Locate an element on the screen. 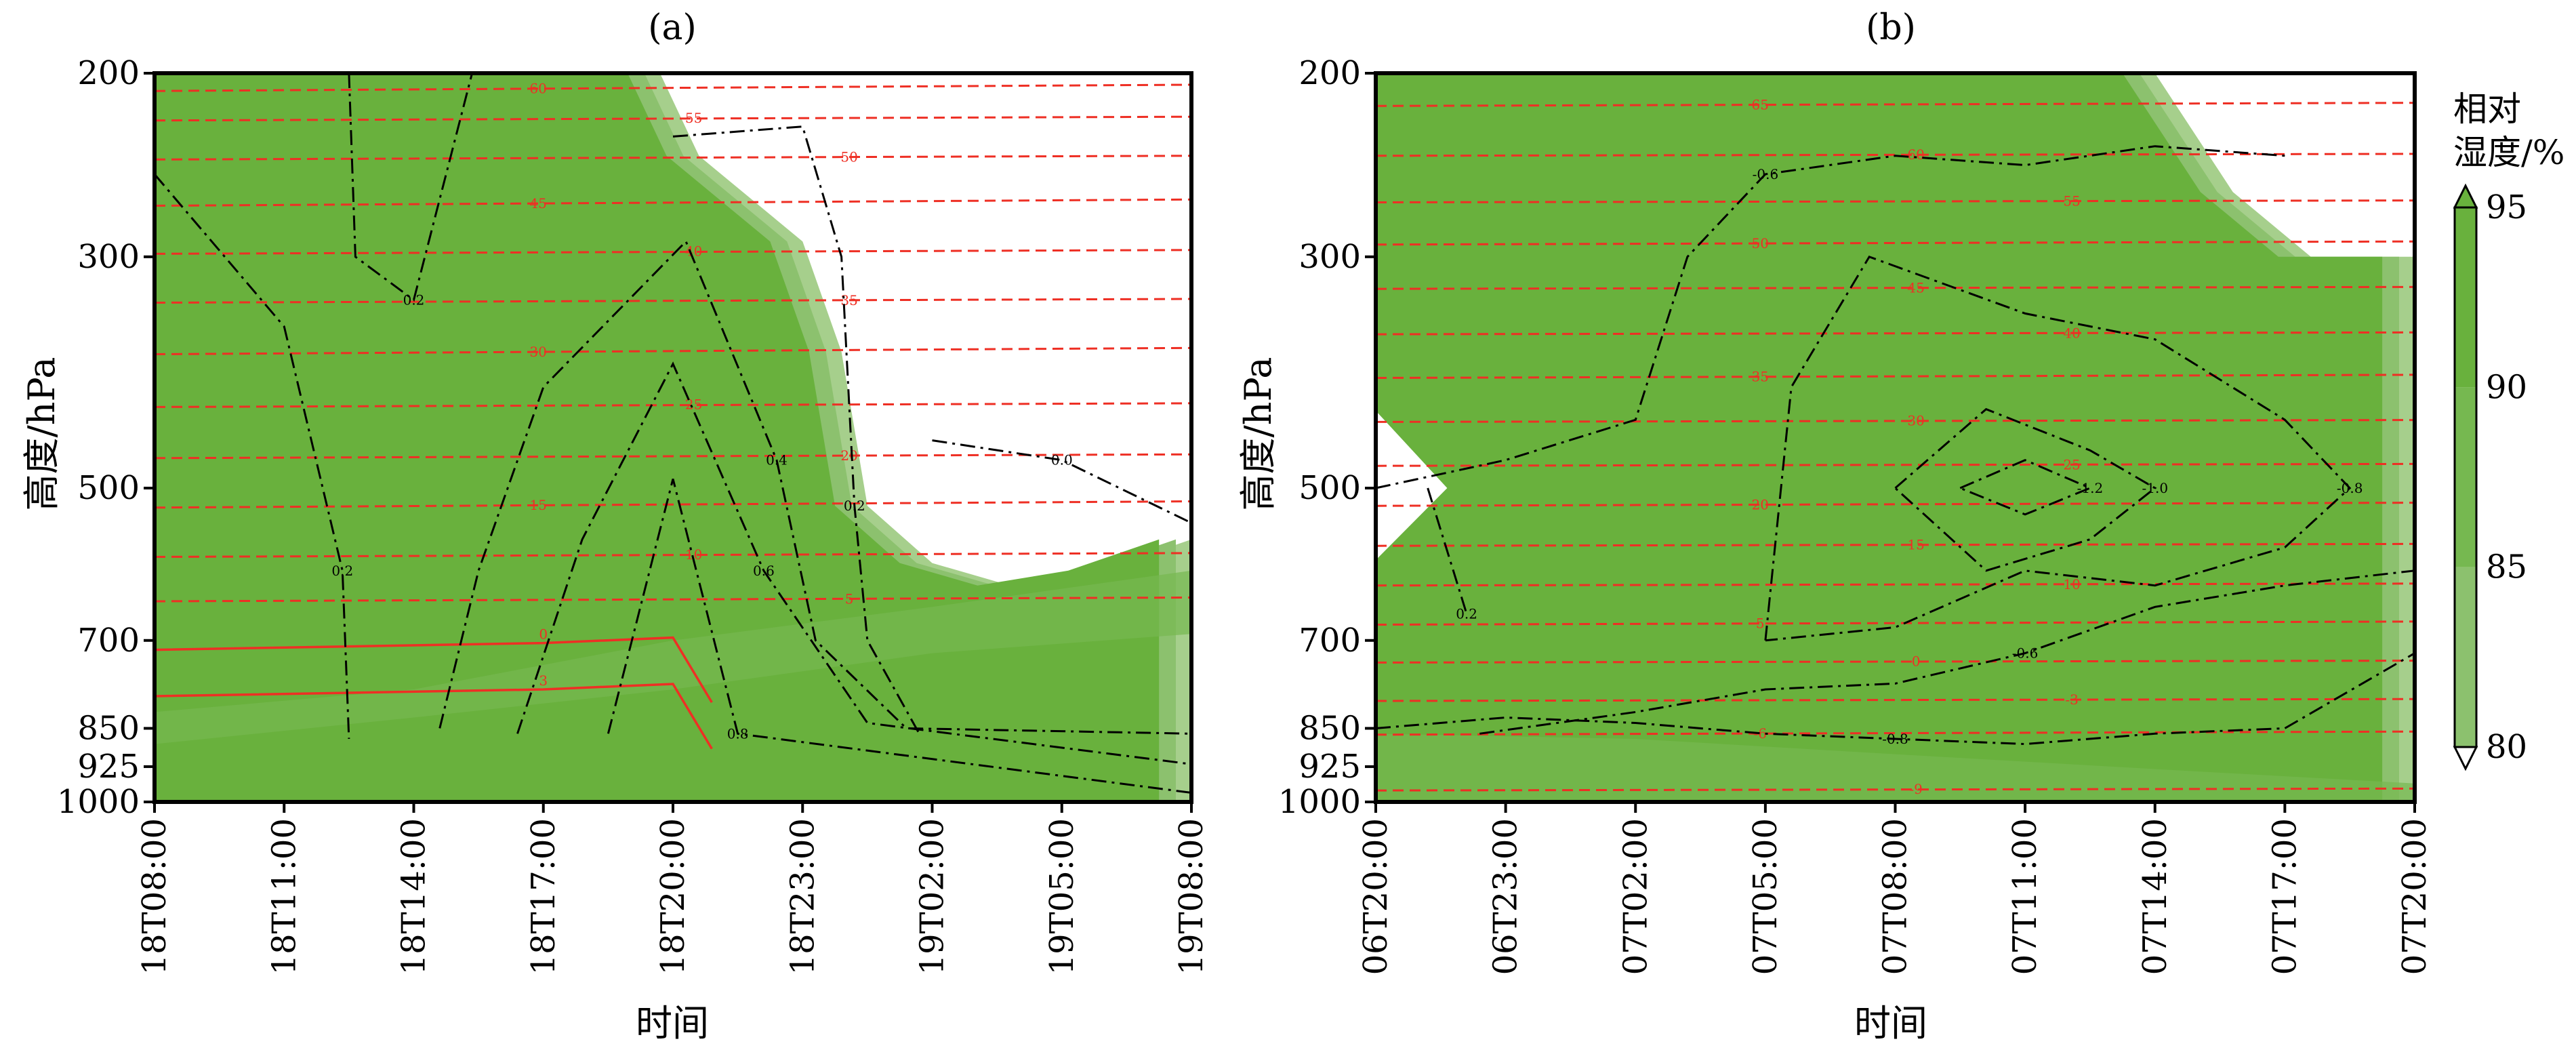 This screenshot has height=1048, width=2576. panel-a-title: (a) is located at coordinates (673, 27).